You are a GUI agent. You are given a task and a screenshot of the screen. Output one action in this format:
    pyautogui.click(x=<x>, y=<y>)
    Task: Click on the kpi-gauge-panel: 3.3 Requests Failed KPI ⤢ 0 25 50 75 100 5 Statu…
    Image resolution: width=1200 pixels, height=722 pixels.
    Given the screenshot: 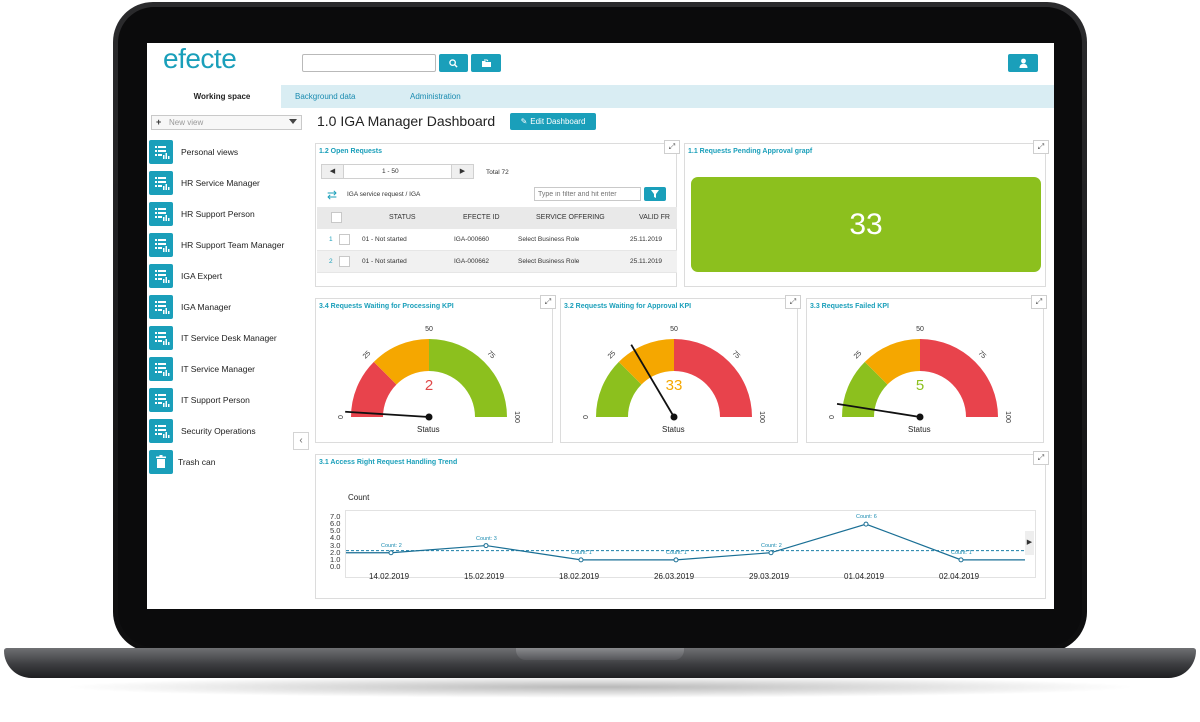 What is the action you would take?
    pyautogui.click(x=926, y=369)
    